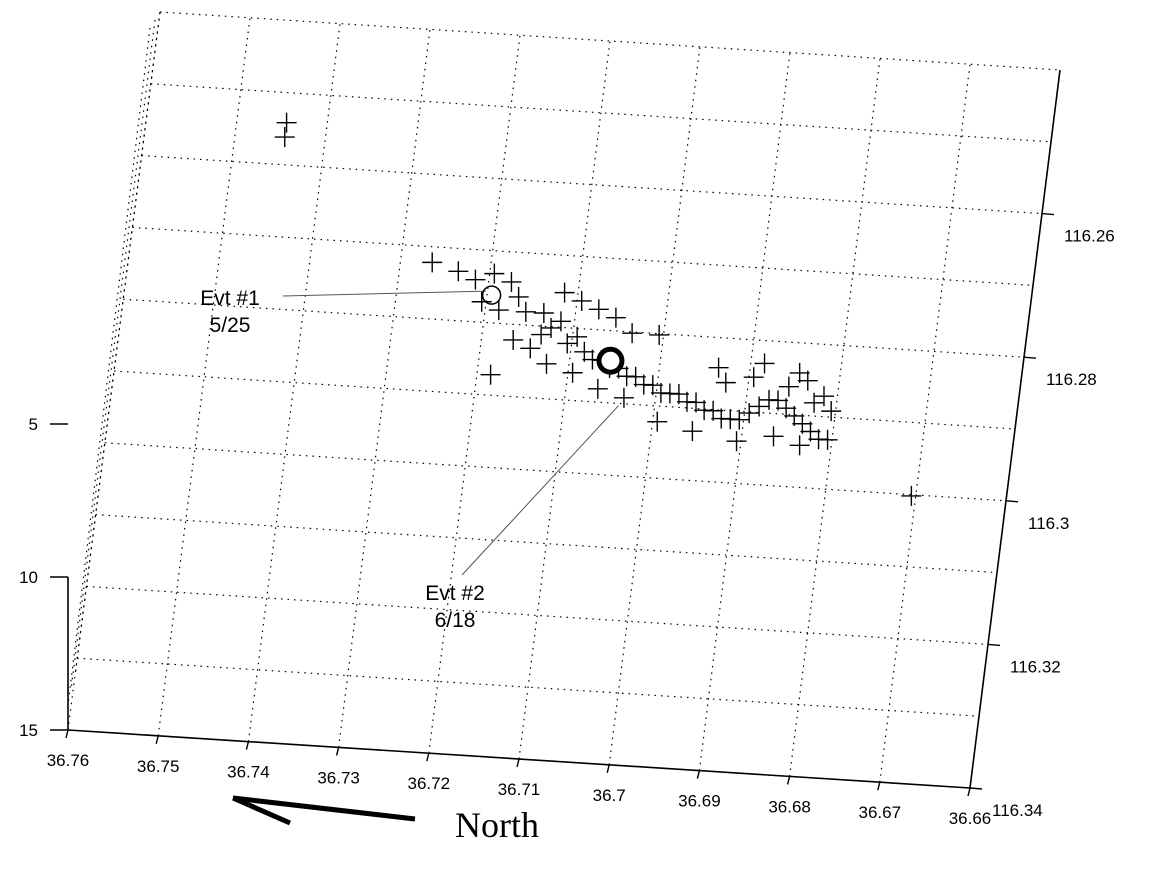  What do you see at coordinates (1017, 810) in the screenshot?
I see `y-tick-label: 116.34` at bounding box center [1017, 810].